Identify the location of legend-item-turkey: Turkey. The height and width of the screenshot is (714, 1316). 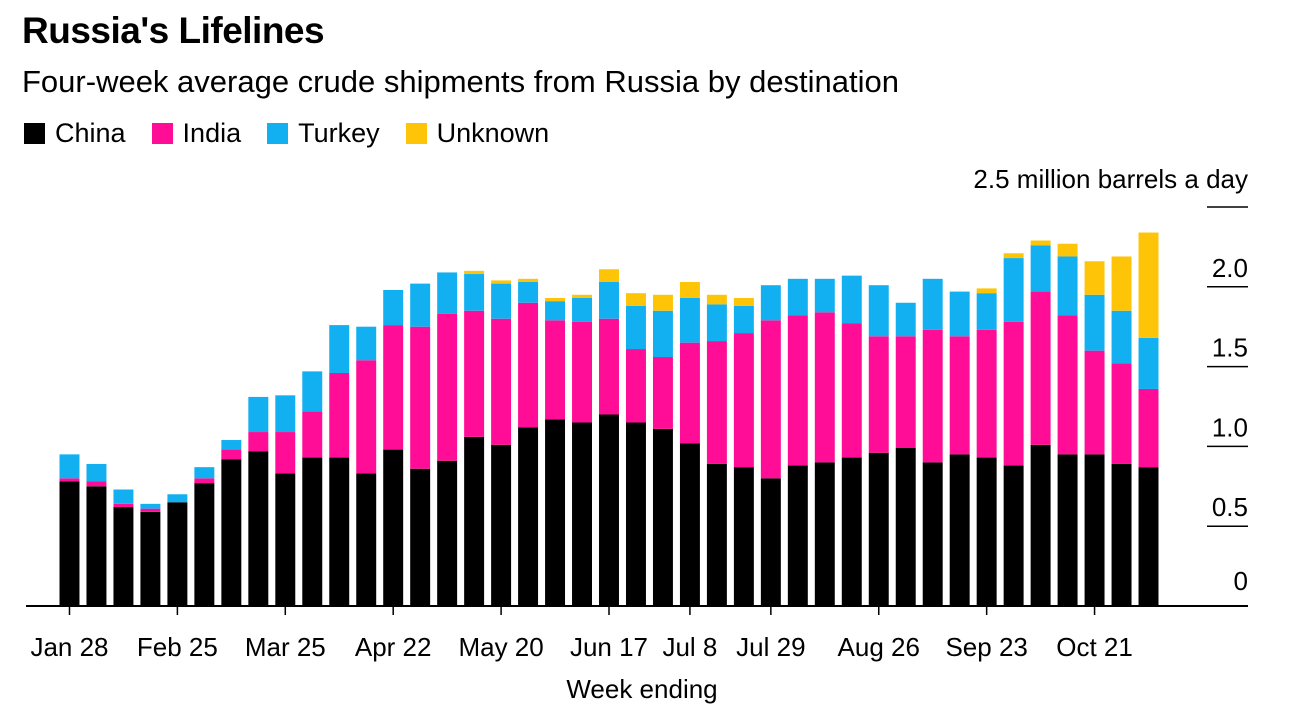
(323, 133).